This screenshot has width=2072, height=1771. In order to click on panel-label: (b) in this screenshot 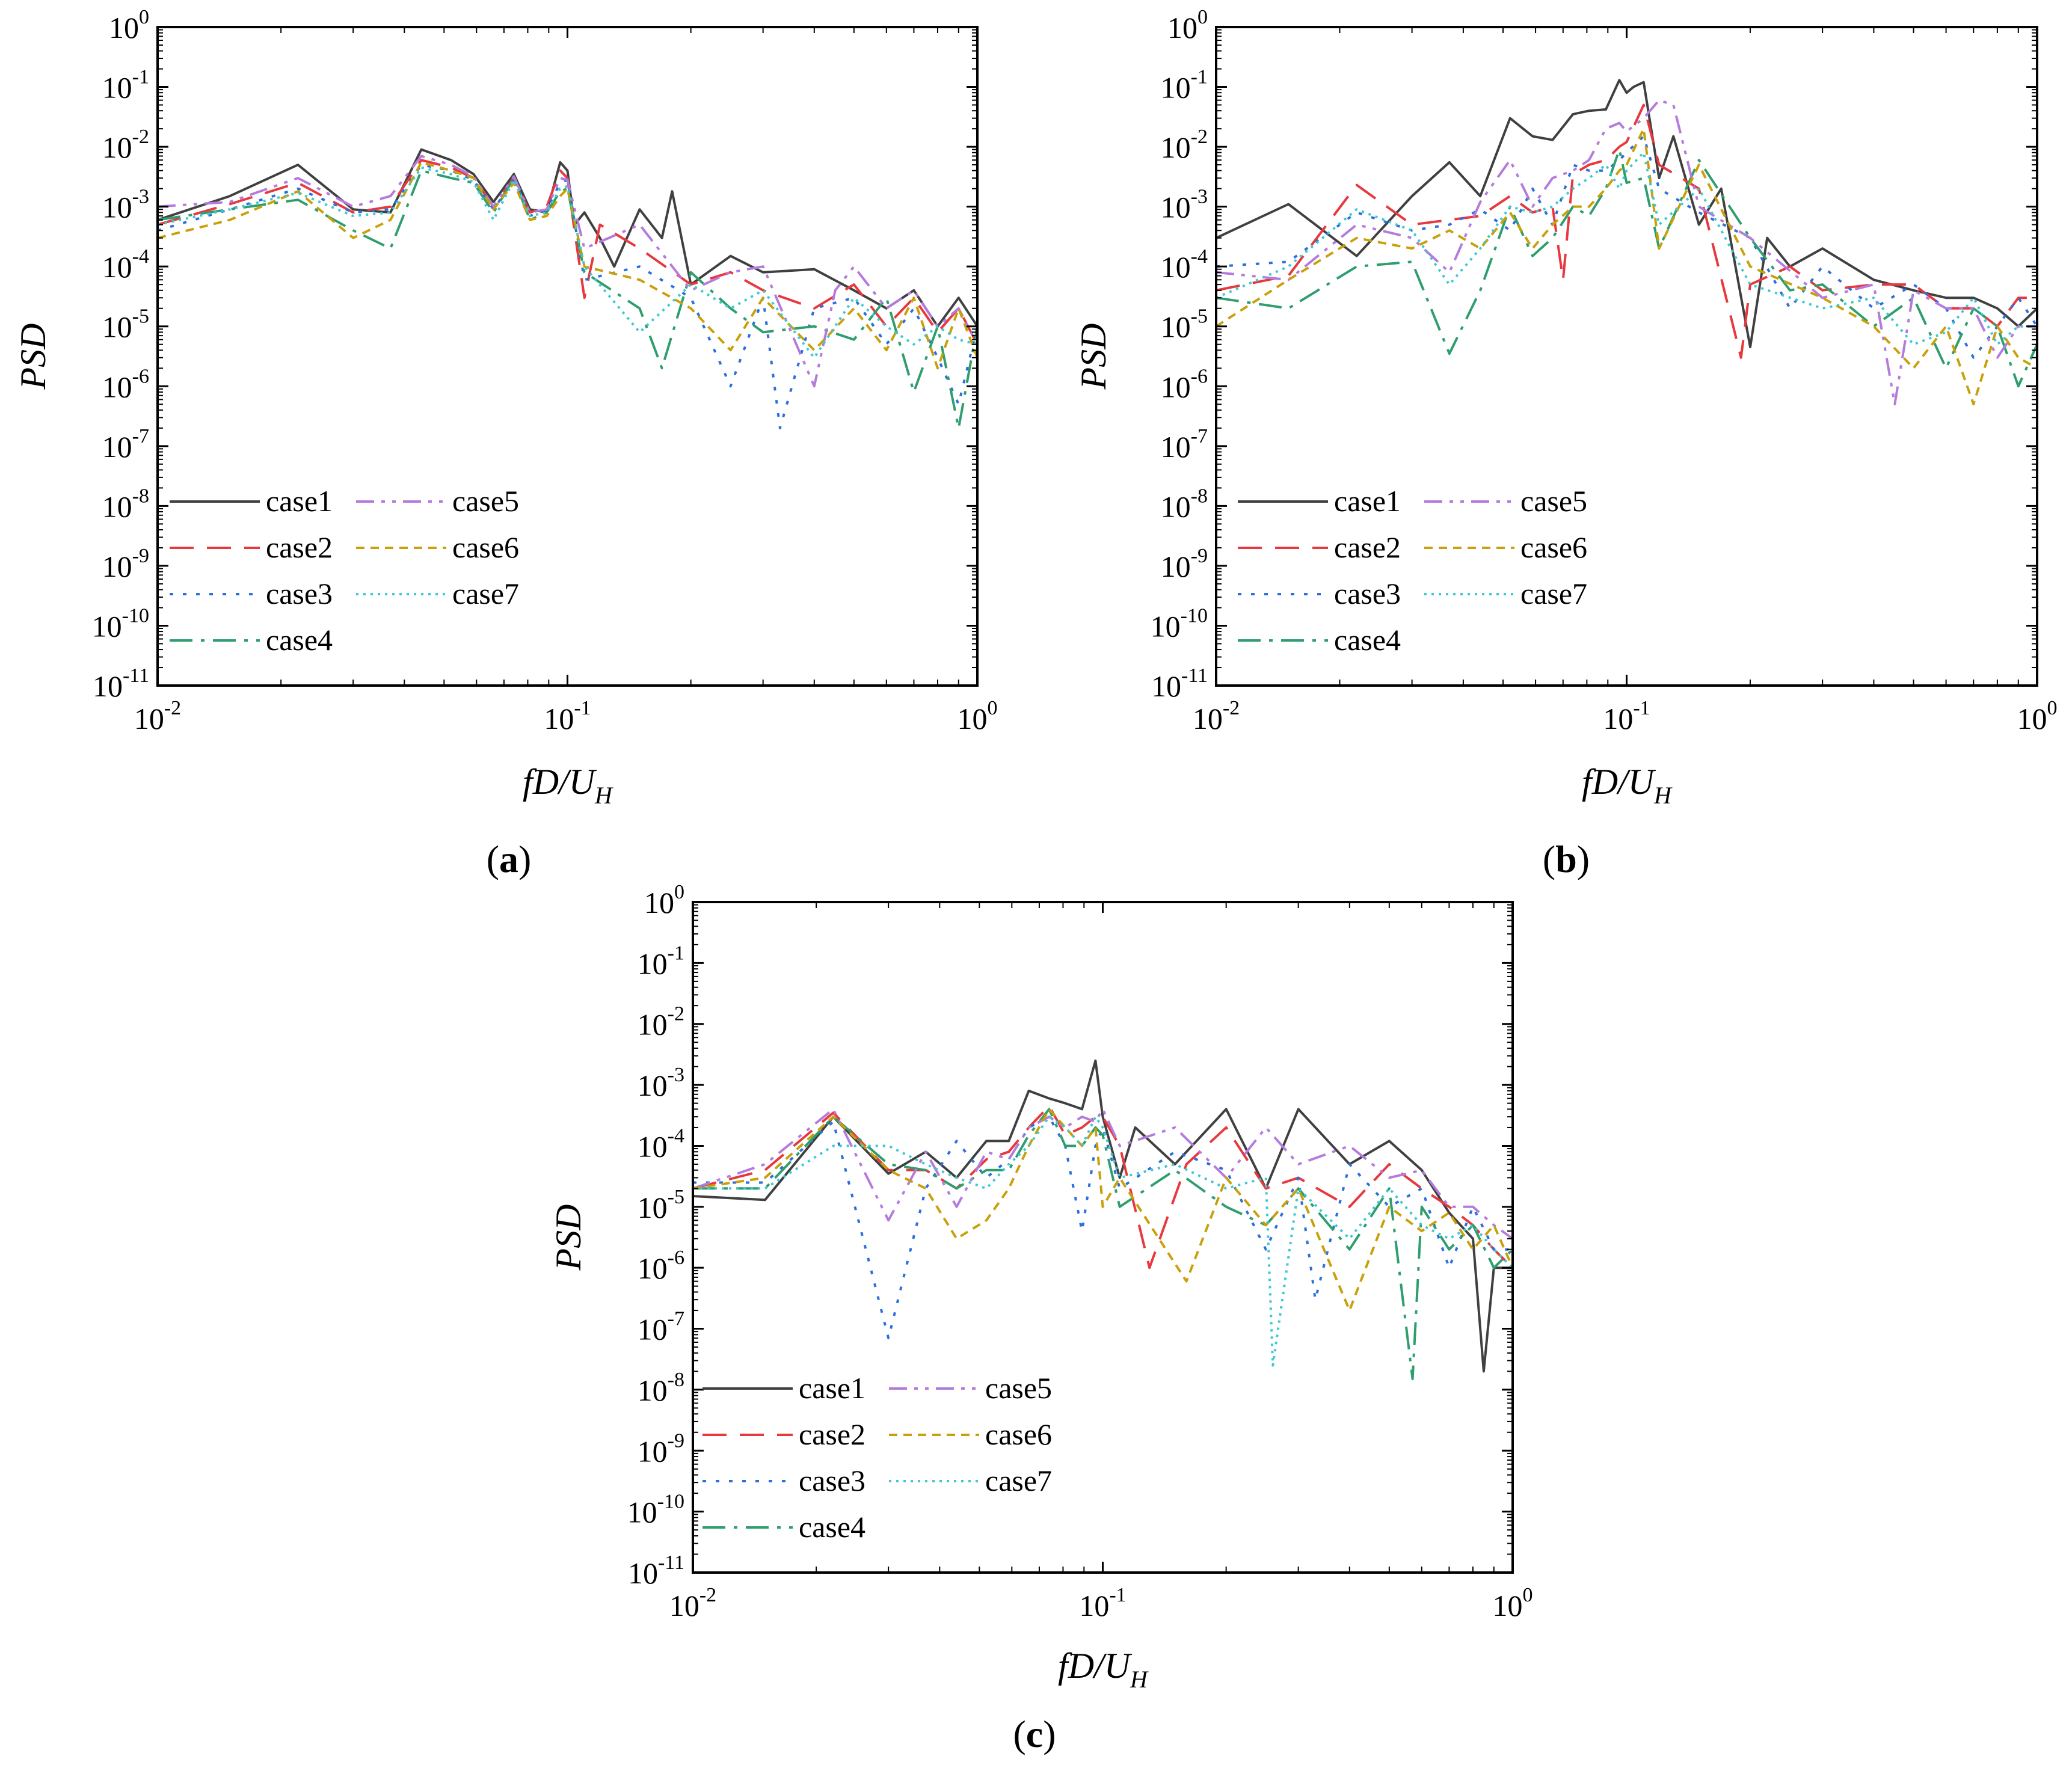, I will do `click(1567, 859)`.